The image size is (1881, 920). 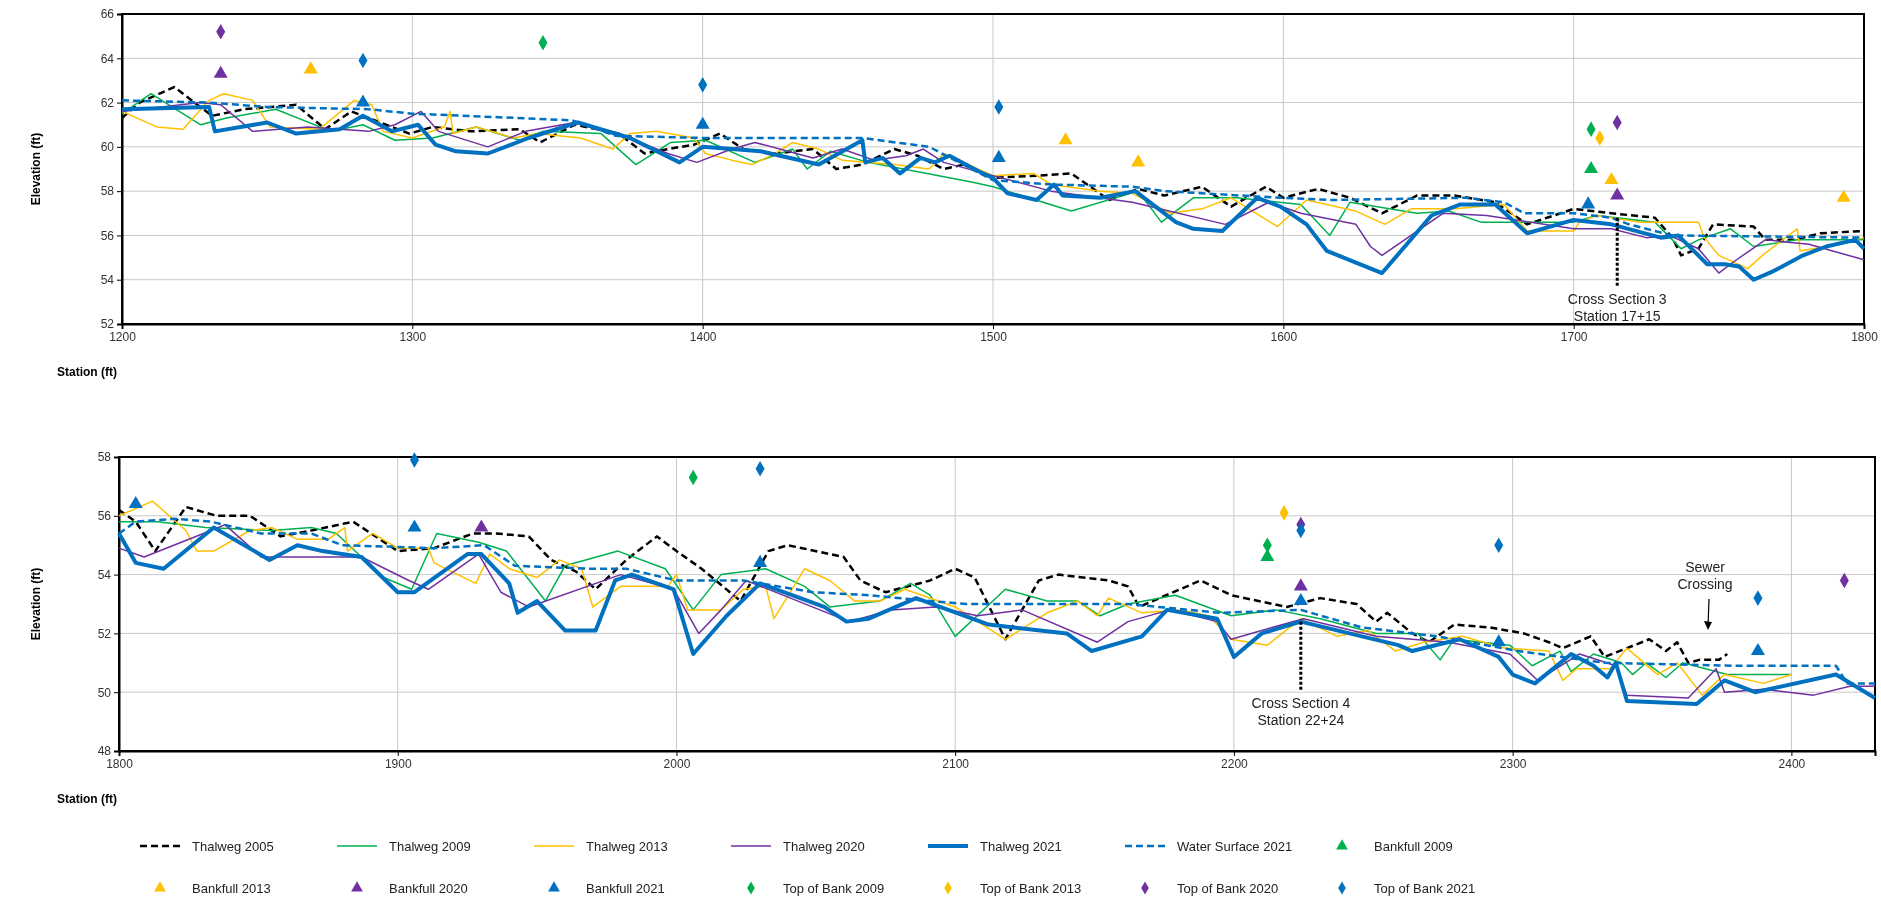 I want to click on x-tick-label: 2400, so click(x=1792, y=763).